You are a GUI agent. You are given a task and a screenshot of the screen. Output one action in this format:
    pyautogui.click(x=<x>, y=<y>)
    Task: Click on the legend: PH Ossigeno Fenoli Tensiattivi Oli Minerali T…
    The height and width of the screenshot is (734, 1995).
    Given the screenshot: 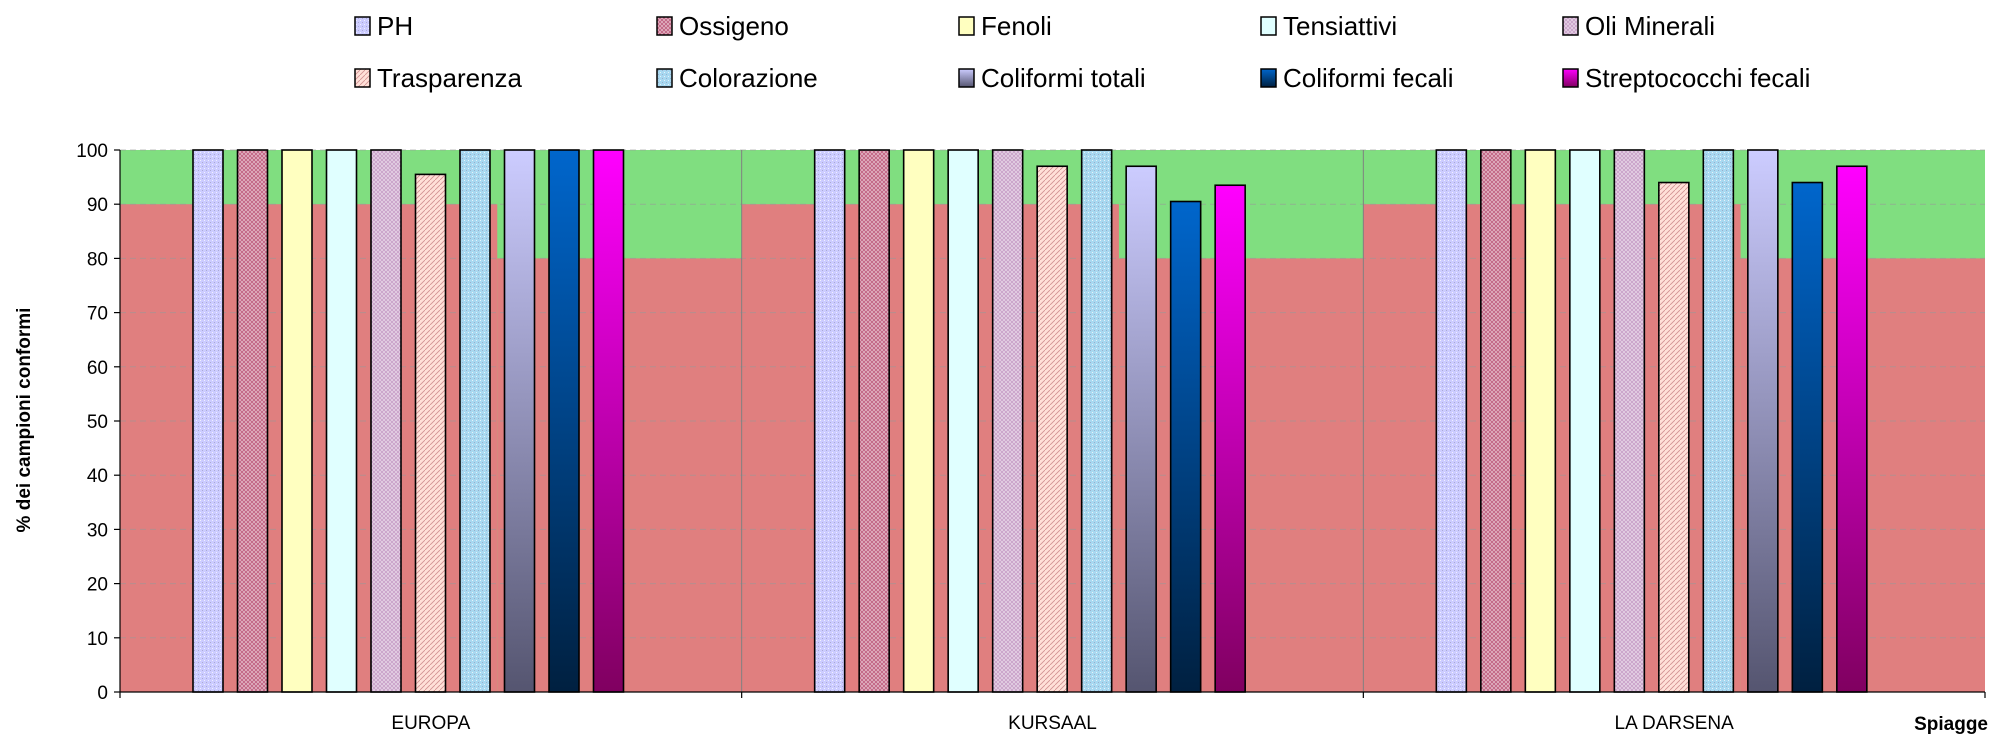 What is the action you would take?
    pyautogui.click(x=1082, y=52)
    